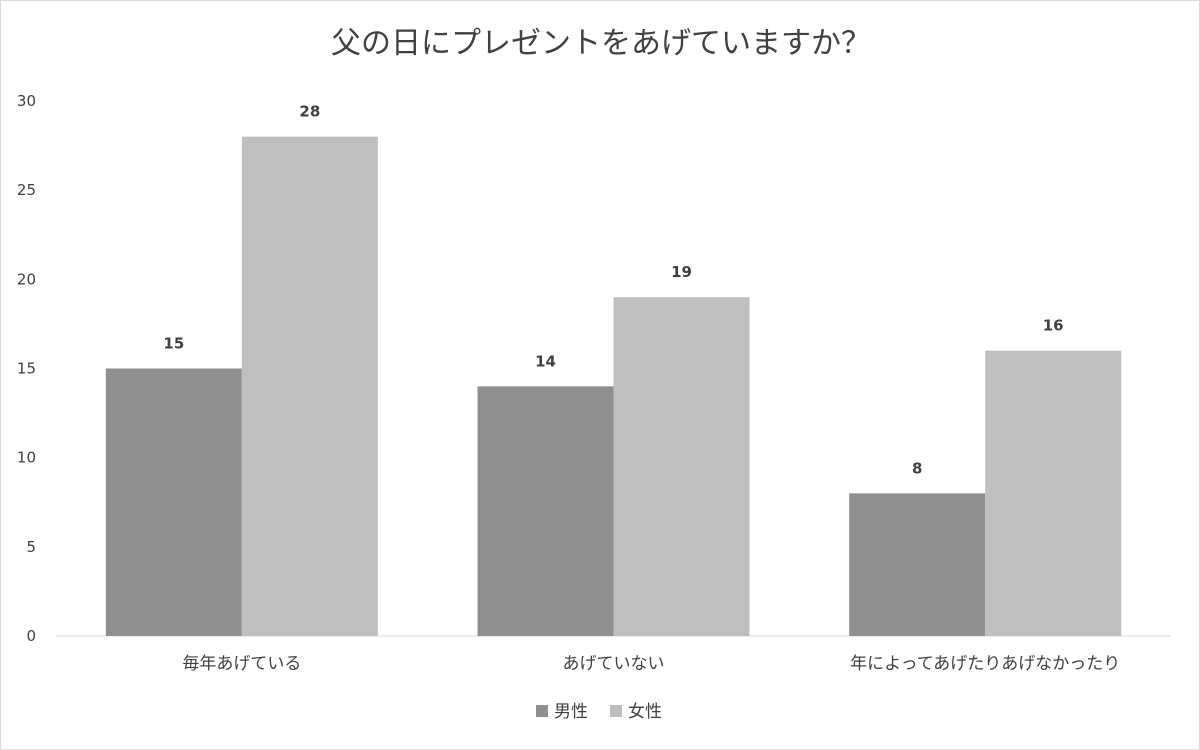  I want to click on y-axis: 0 5 10 15 20 25 30, so click(26, 368).